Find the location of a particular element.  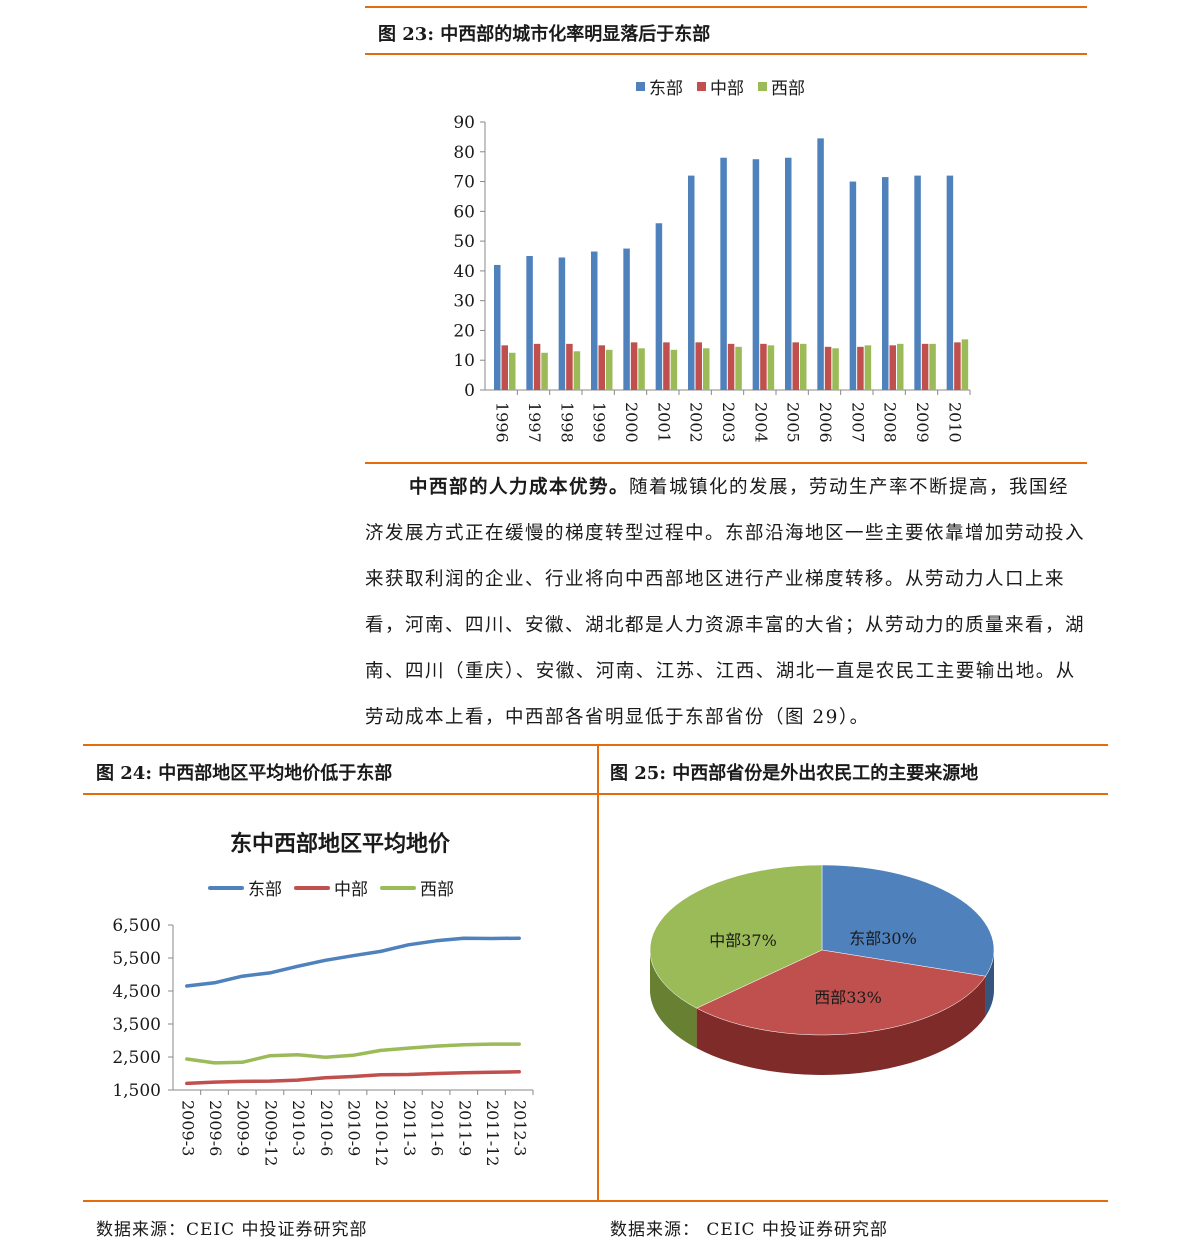

bar-x-tick-label: 2005 is located at coordinates (793, 422).